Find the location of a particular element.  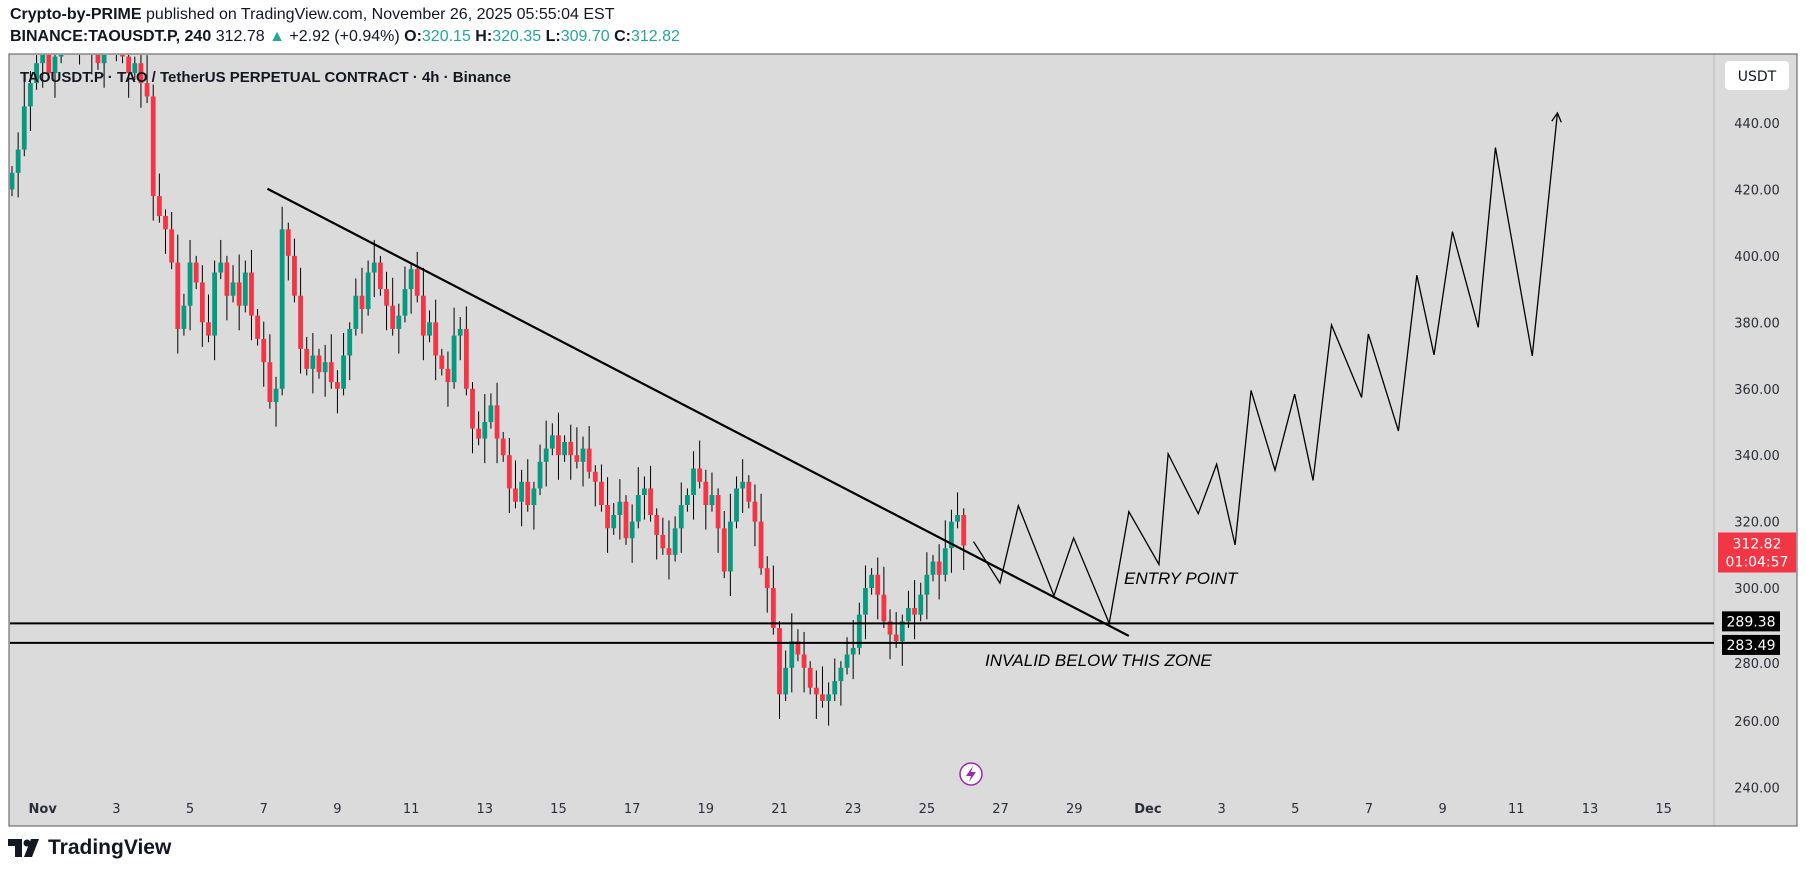

date-tick-label: 23 is located at coordinates (853, 809).